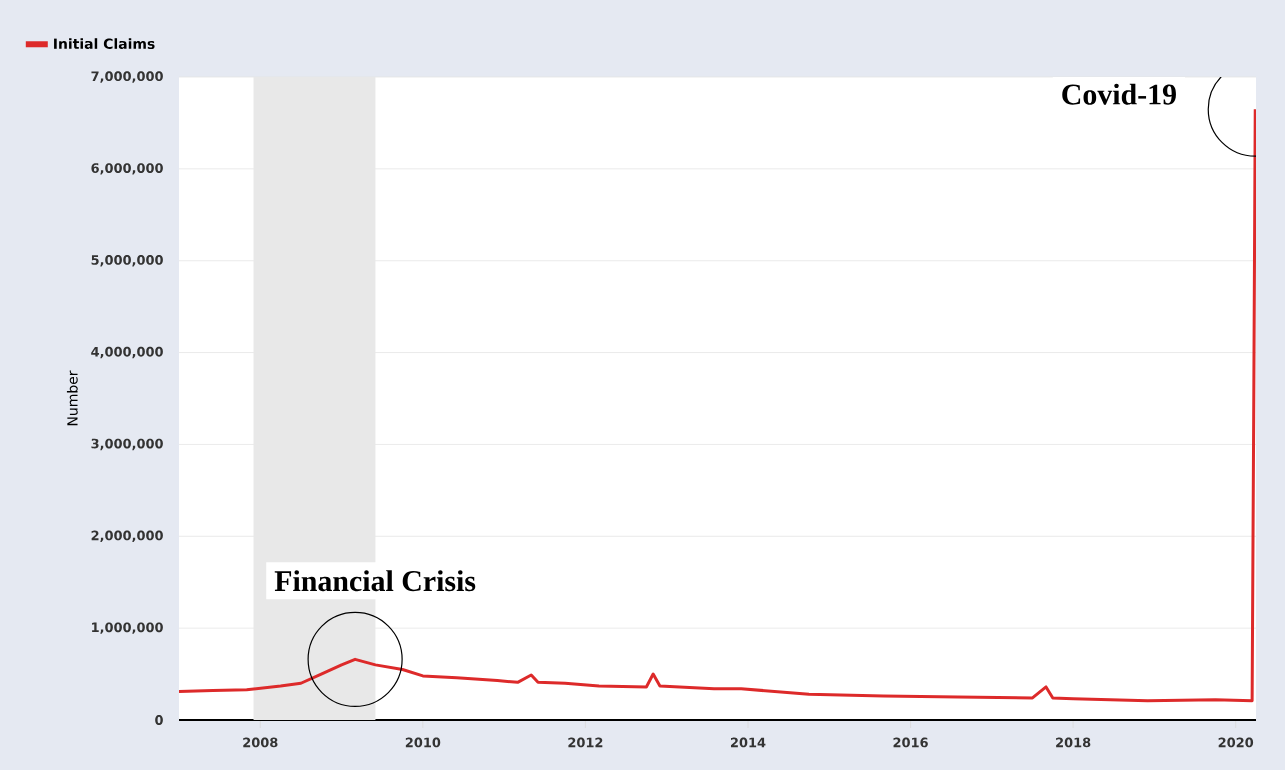  Describe the element at coordinates (423, 742) in the screenshot. I see `x-tick-label: 2010` at that location.